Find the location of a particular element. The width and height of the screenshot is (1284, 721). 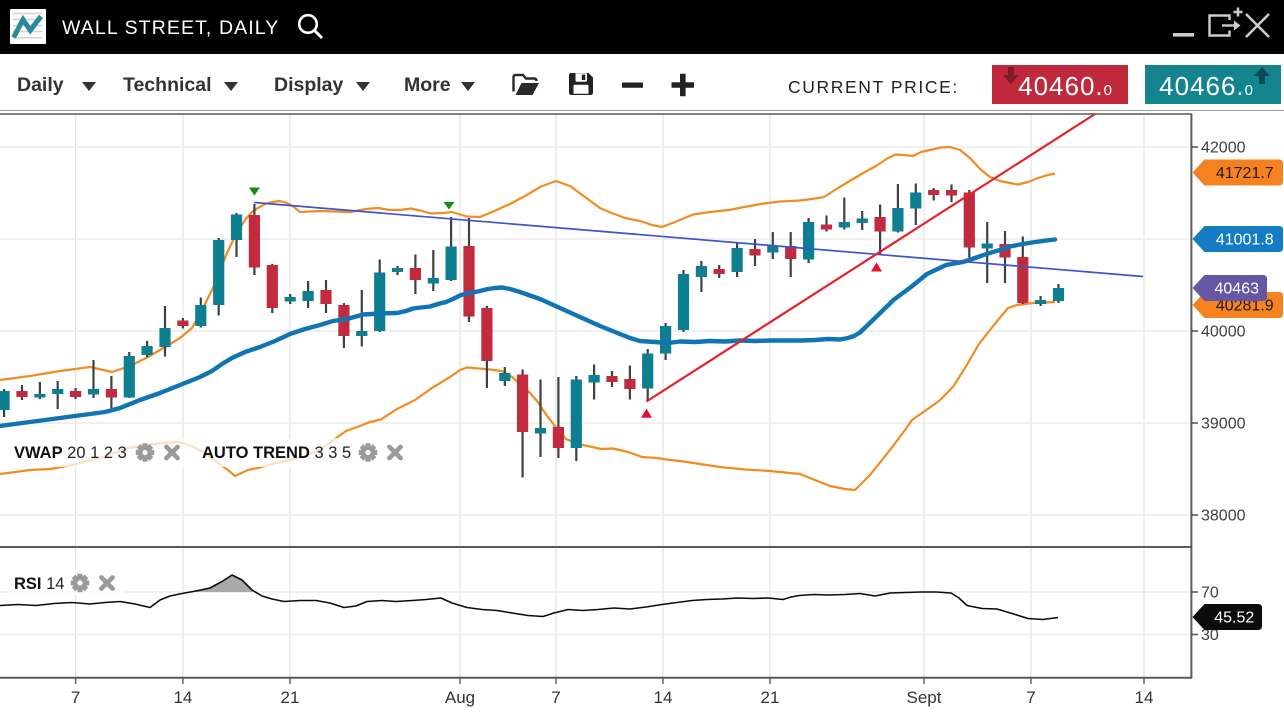

svg-text: 40463 is located at coordinates (1237, 289).